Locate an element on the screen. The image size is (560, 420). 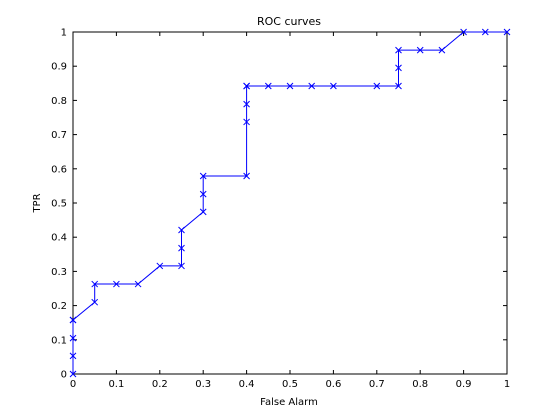
x-axis-label: False Alarm is located at coordinates (289, 402).